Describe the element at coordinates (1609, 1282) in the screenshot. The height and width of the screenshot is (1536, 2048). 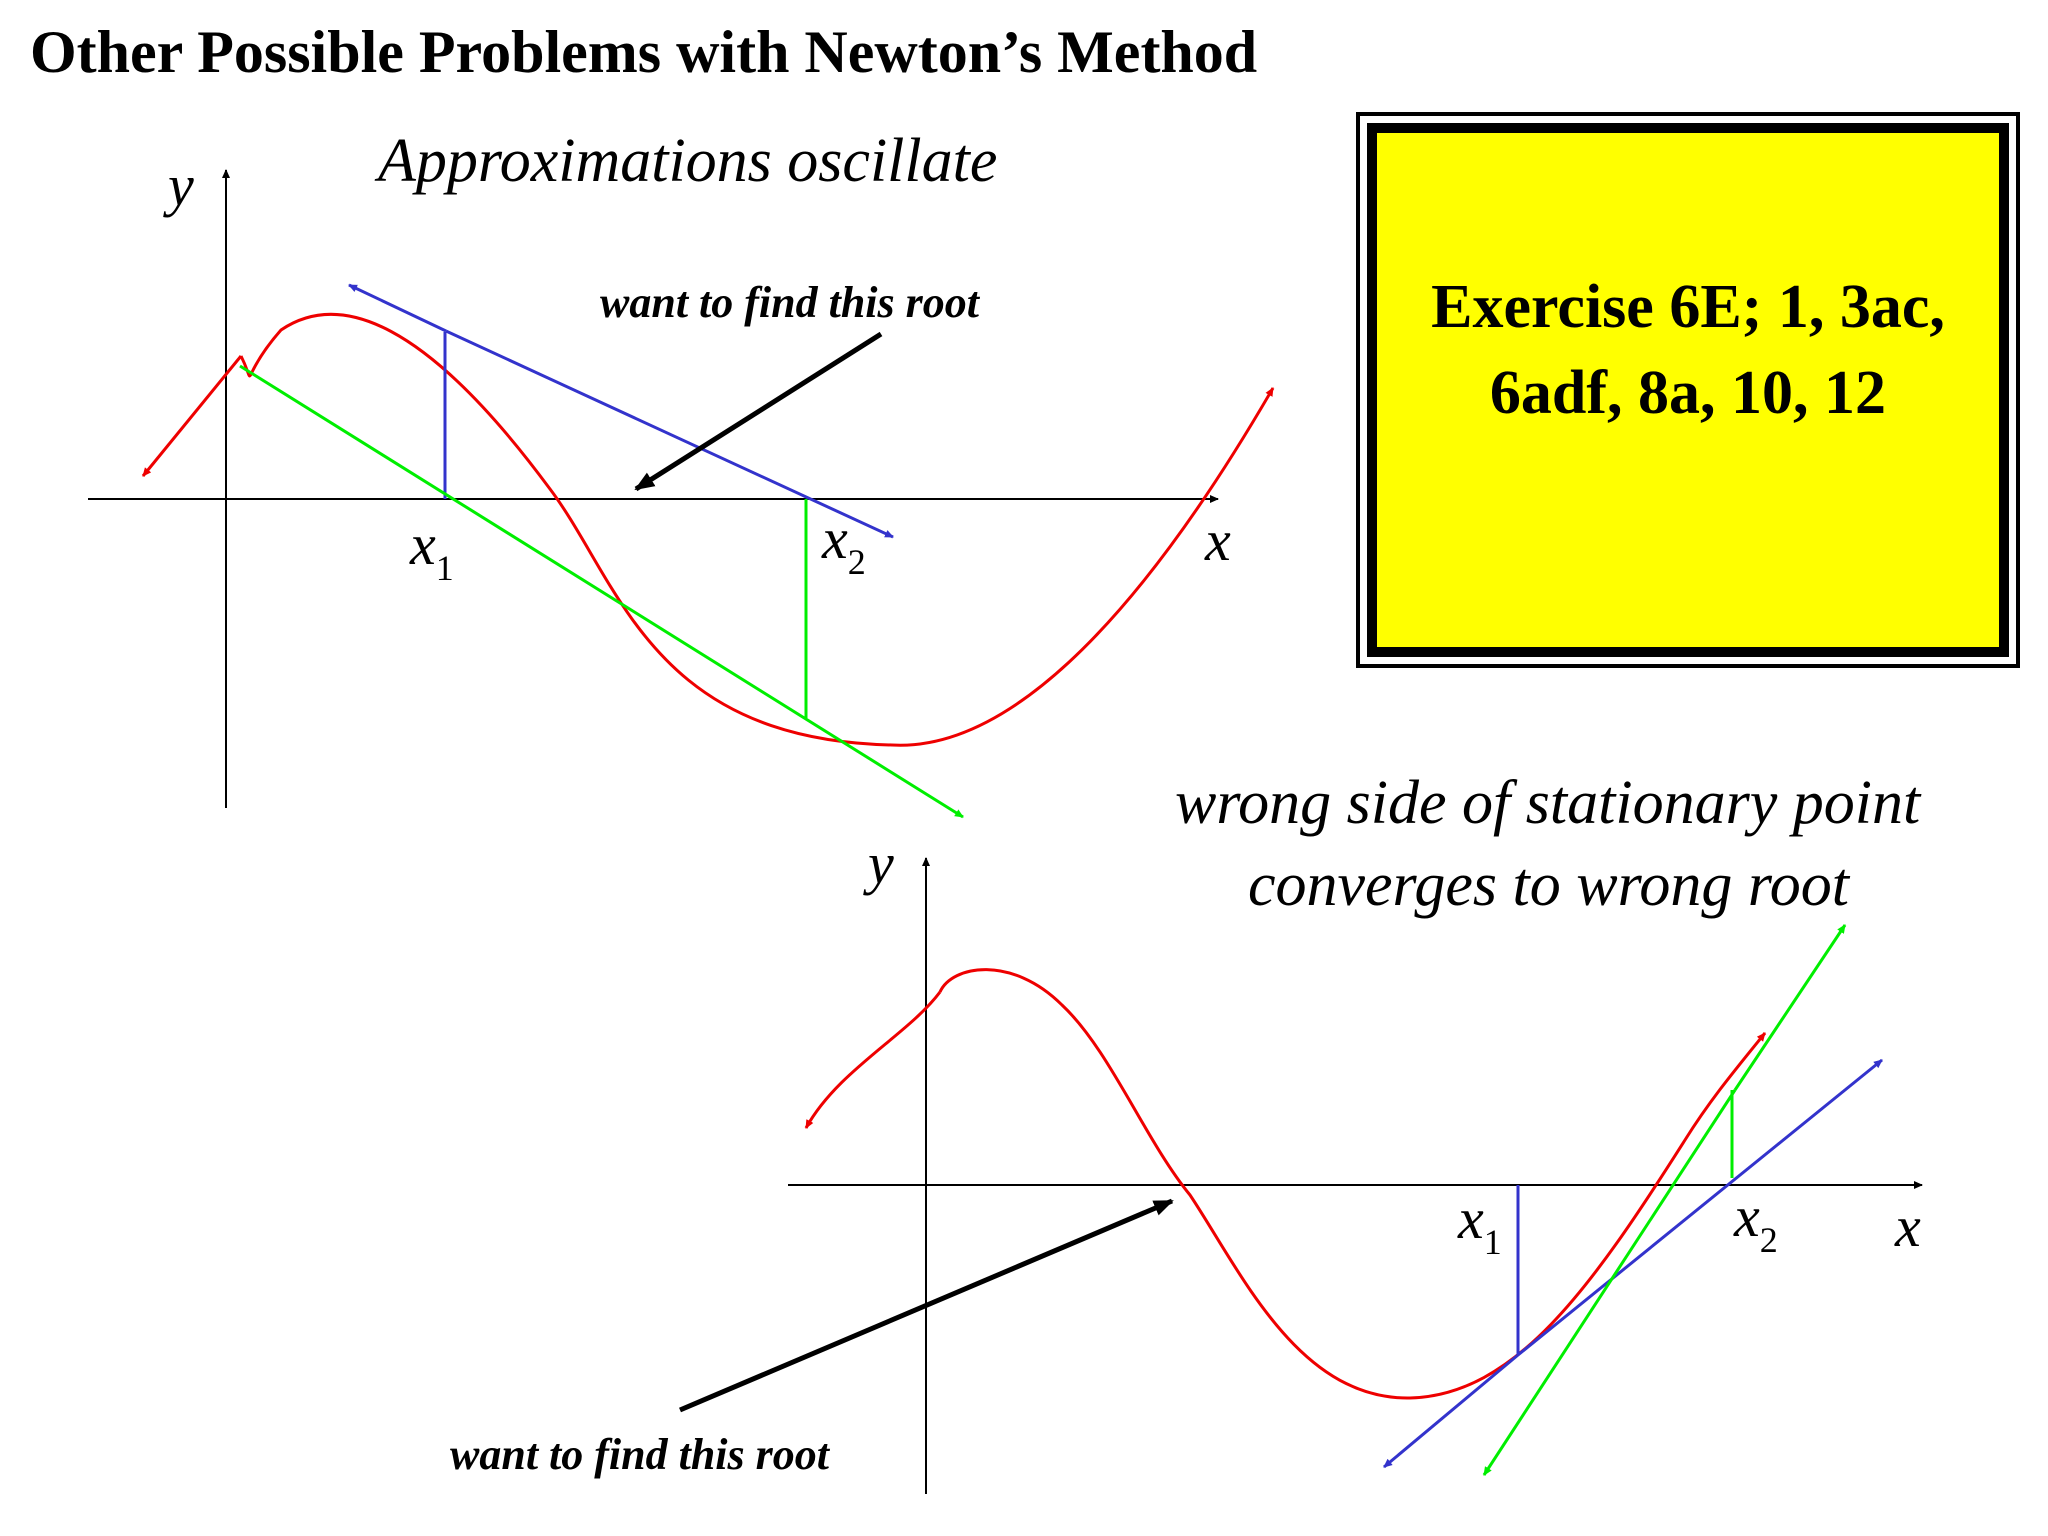
I see `tangent-green-2-back` at that location.